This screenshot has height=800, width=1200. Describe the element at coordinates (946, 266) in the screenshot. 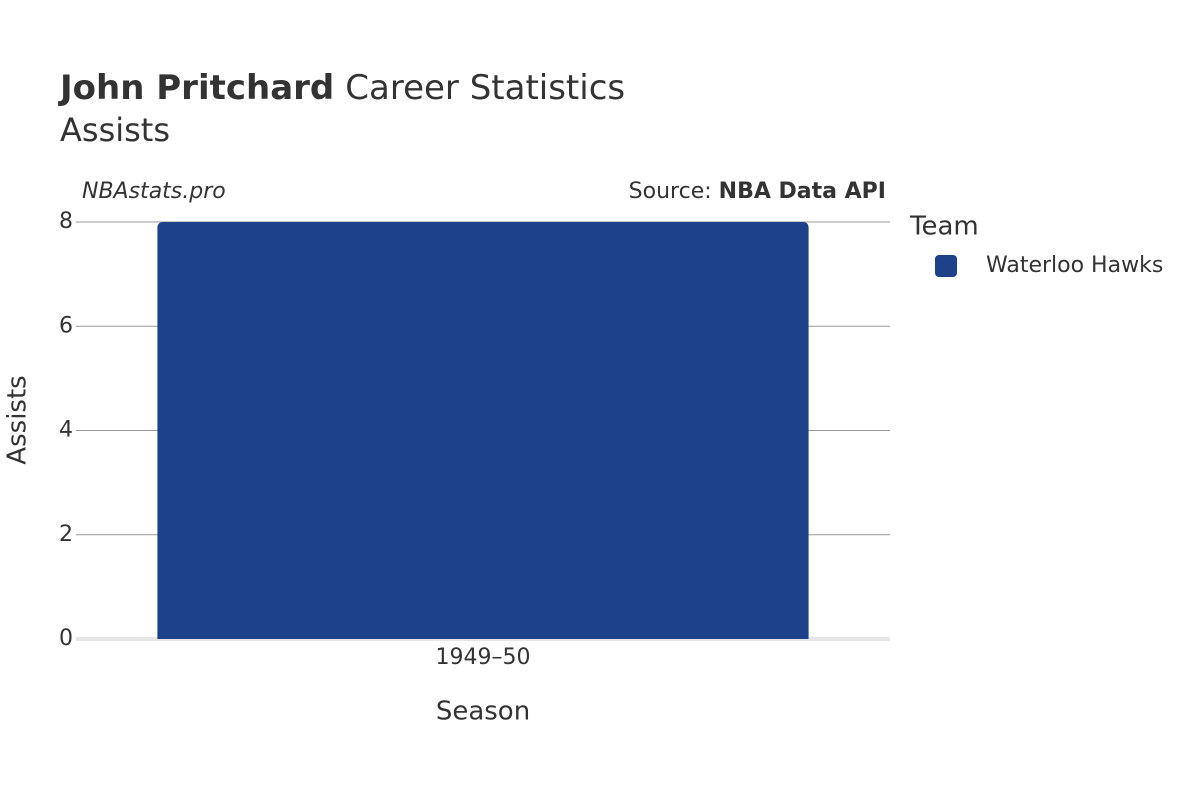

I see `legend-swatch` at that location.